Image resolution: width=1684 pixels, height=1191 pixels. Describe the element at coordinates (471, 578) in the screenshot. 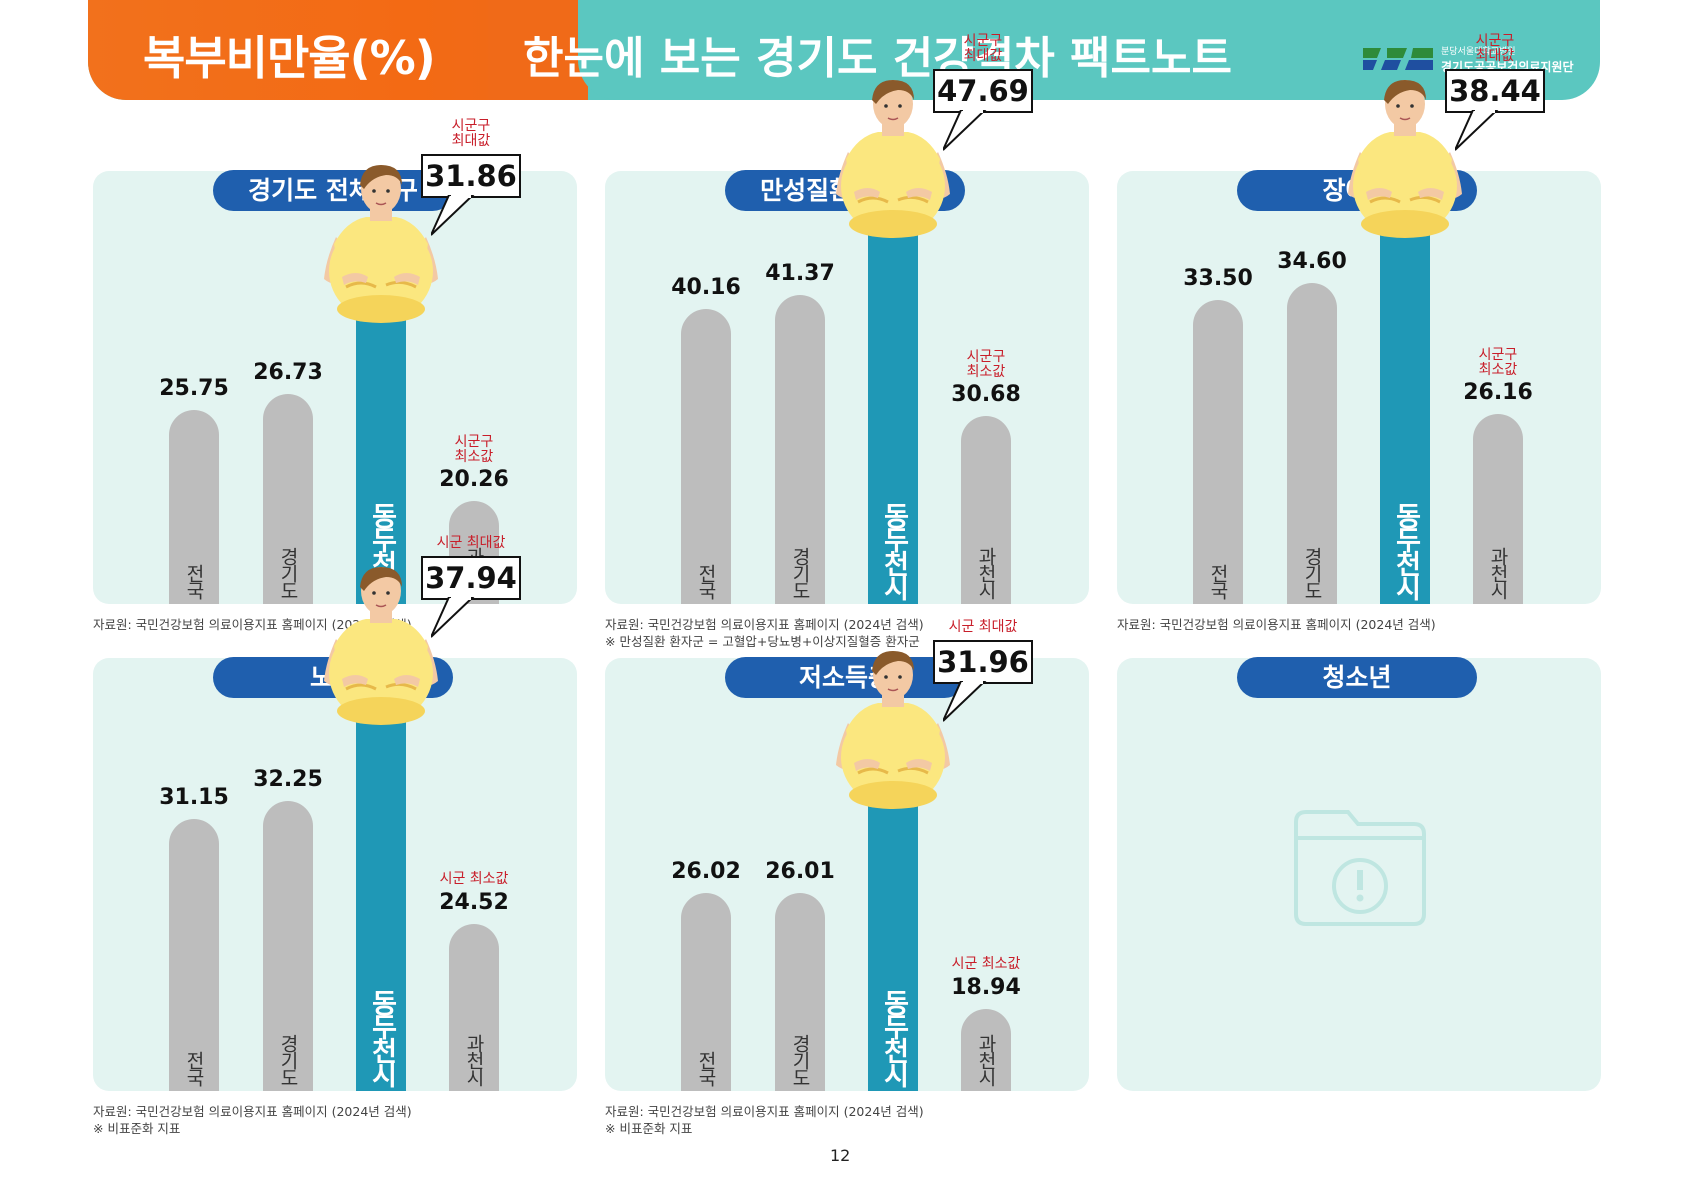

I see `max-value: 37.94` at that location.